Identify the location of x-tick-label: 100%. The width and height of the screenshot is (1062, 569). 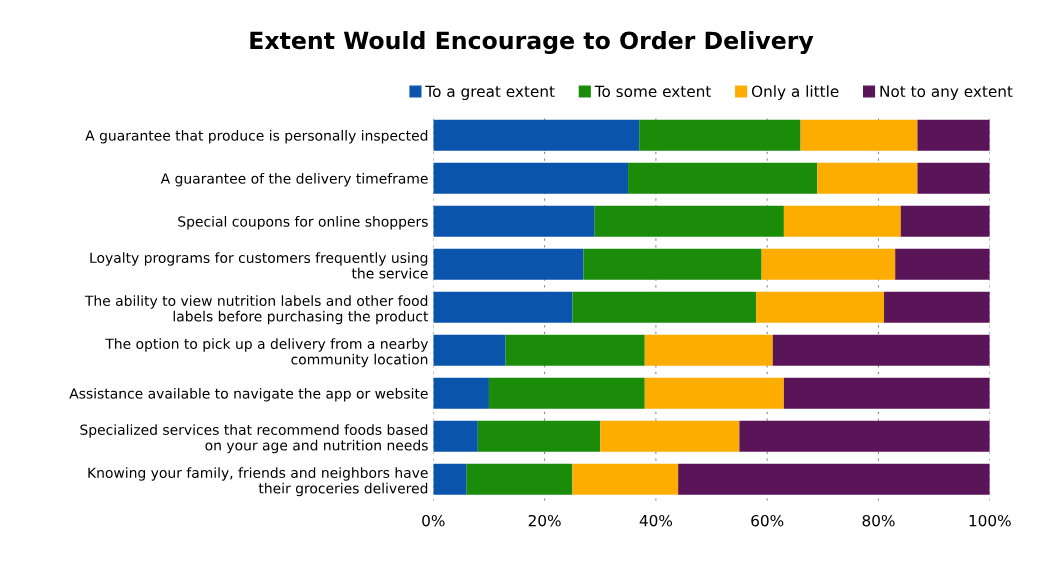
(990, 520).